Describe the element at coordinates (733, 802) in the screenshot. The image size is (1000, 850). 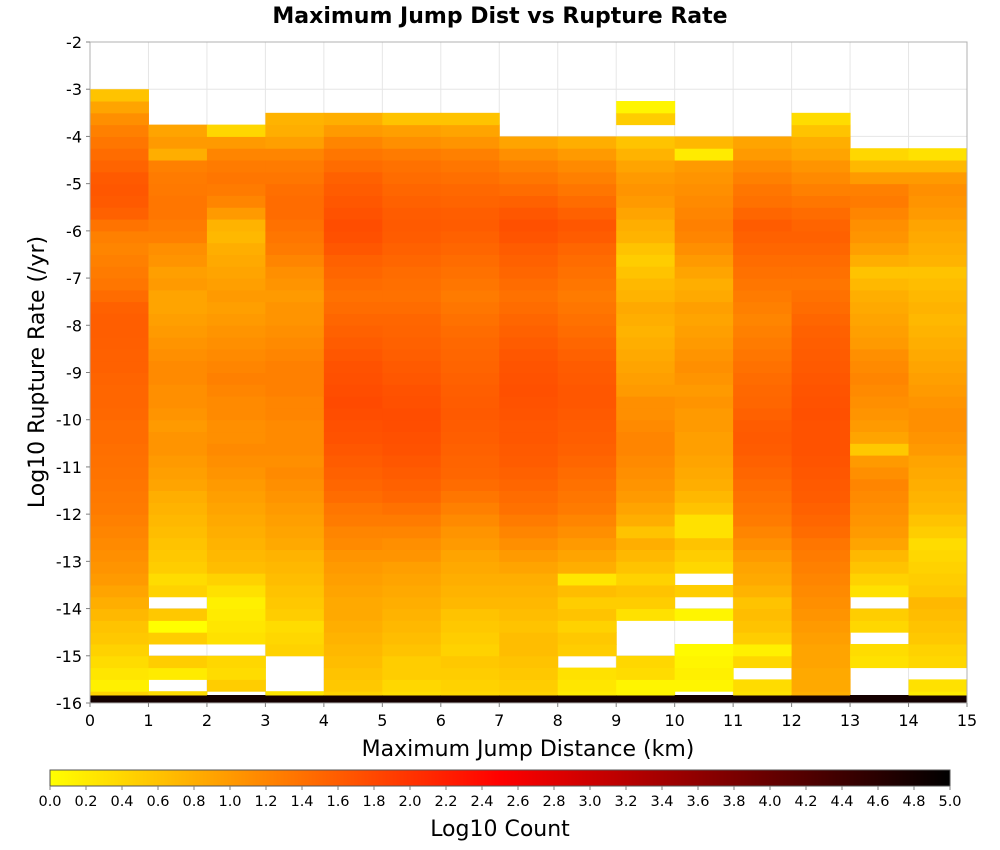
I see `colorbar-tick-label: 3.8` at that location.